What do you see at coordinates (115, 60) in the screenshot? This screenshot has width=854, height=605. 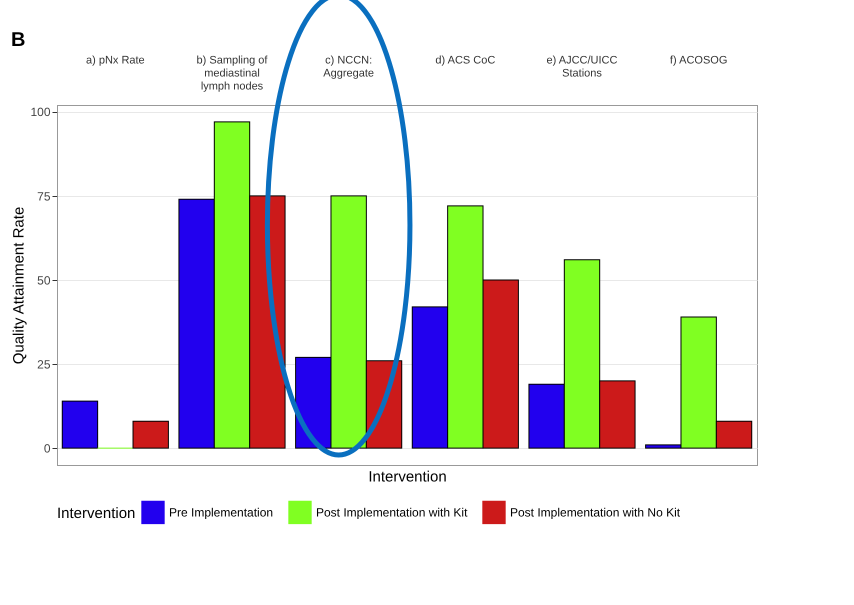 I see `x-tick-label: a) pNx Rate` at bounding box center [115, 60].